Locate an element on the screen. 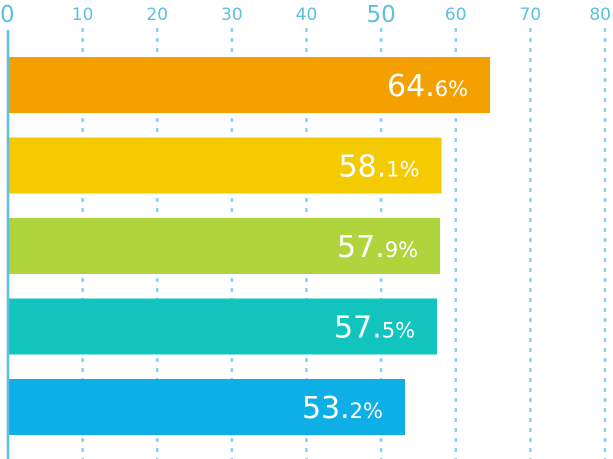  tick-label-80: 80 is located at coordinates (600, 15).